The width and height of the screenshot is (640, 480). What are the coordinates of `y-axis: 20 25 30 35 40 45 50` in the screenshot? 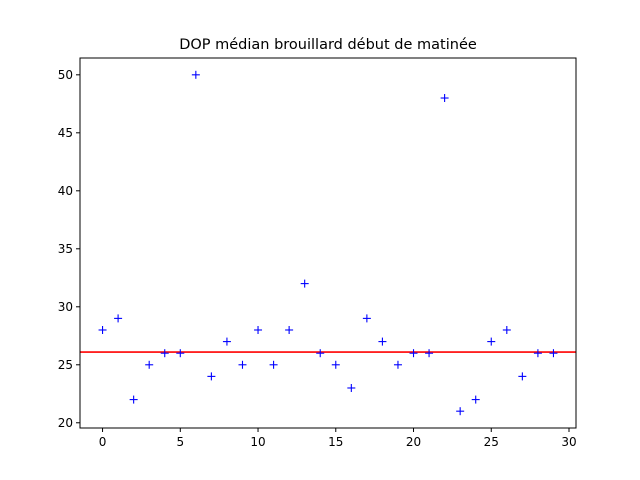 It's located at (69, 249).